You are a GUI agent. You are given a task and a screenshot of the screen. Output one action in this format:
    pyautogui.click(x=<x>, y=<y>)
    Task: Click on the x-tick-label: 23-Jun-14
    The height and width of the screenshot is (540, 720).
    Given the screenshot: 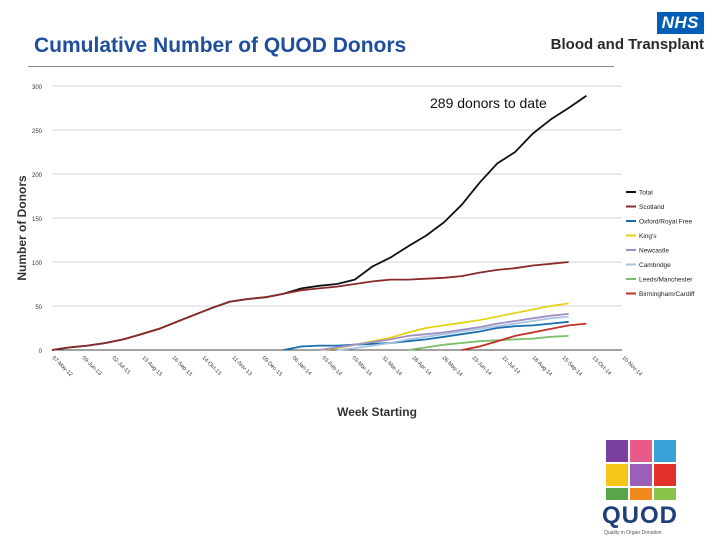 What is the action you would take?
    pyautogui.click(x=482, y=366)
    